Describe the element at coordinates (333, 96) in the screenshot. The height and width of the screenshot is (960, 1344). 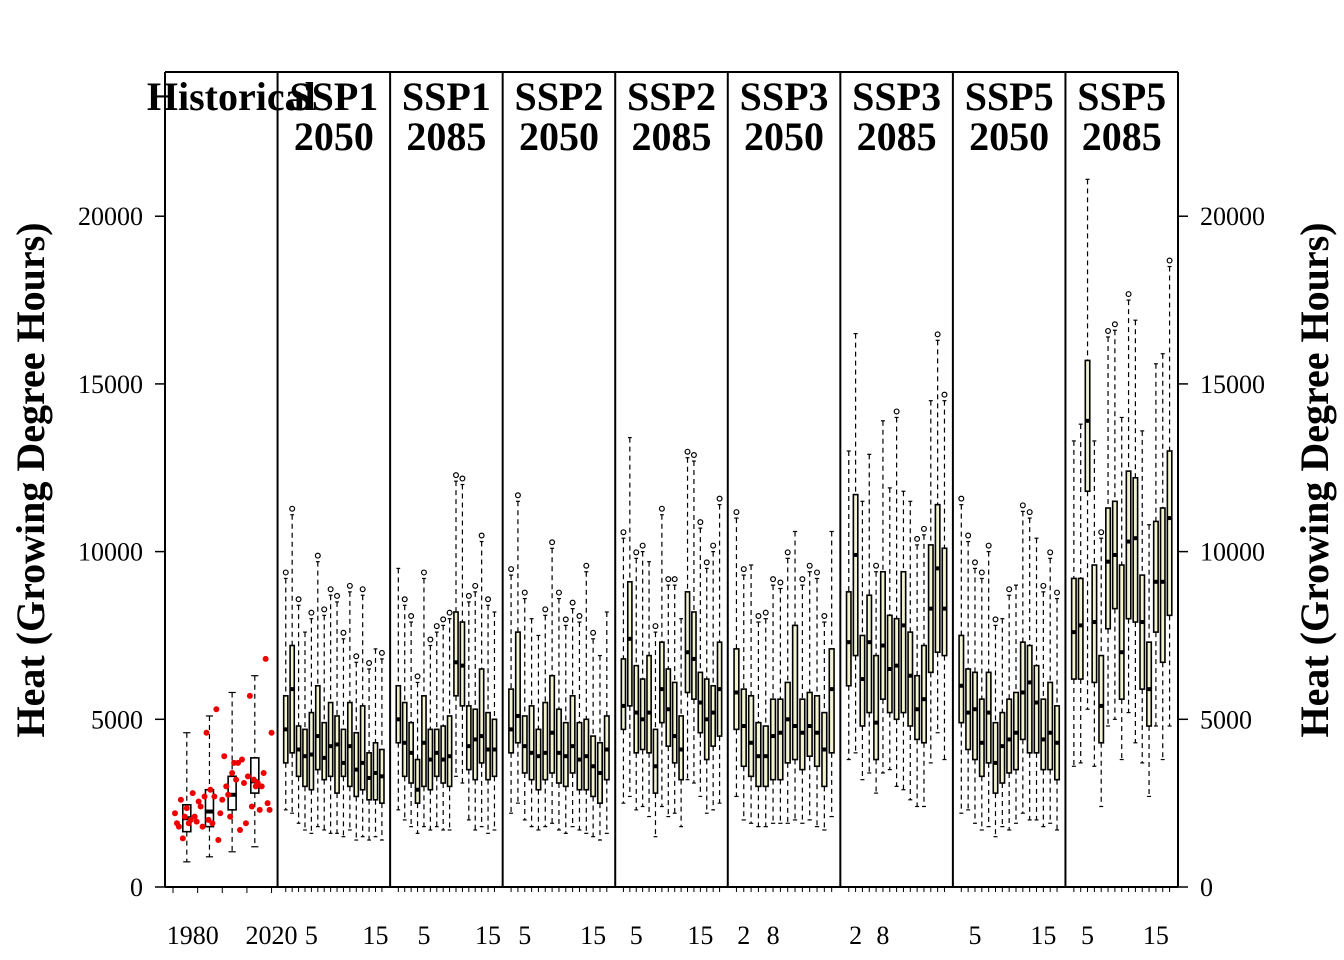
I see `panel-title: SSP1` at that location.